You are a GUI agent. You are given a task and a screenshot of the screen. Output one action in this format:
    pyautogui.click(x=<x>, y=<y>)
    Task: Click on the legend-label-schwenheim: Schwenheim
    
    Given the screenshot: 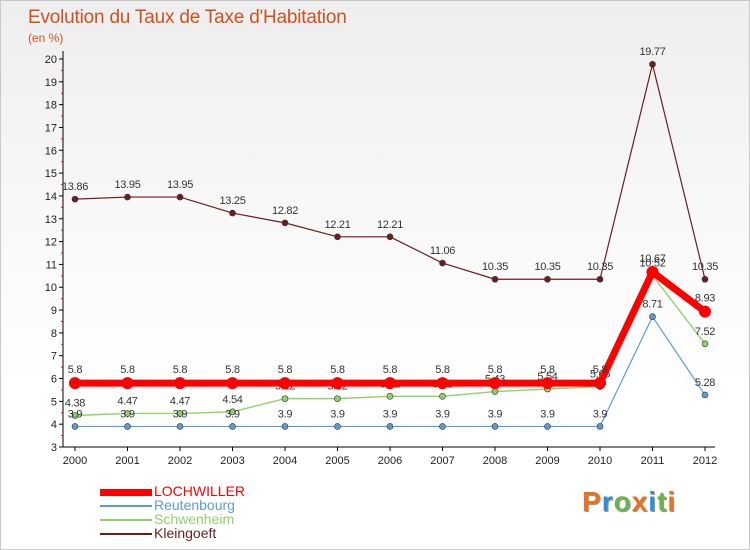 What is the action you would take?
    pyautogui.click(x=194, y=519)
    